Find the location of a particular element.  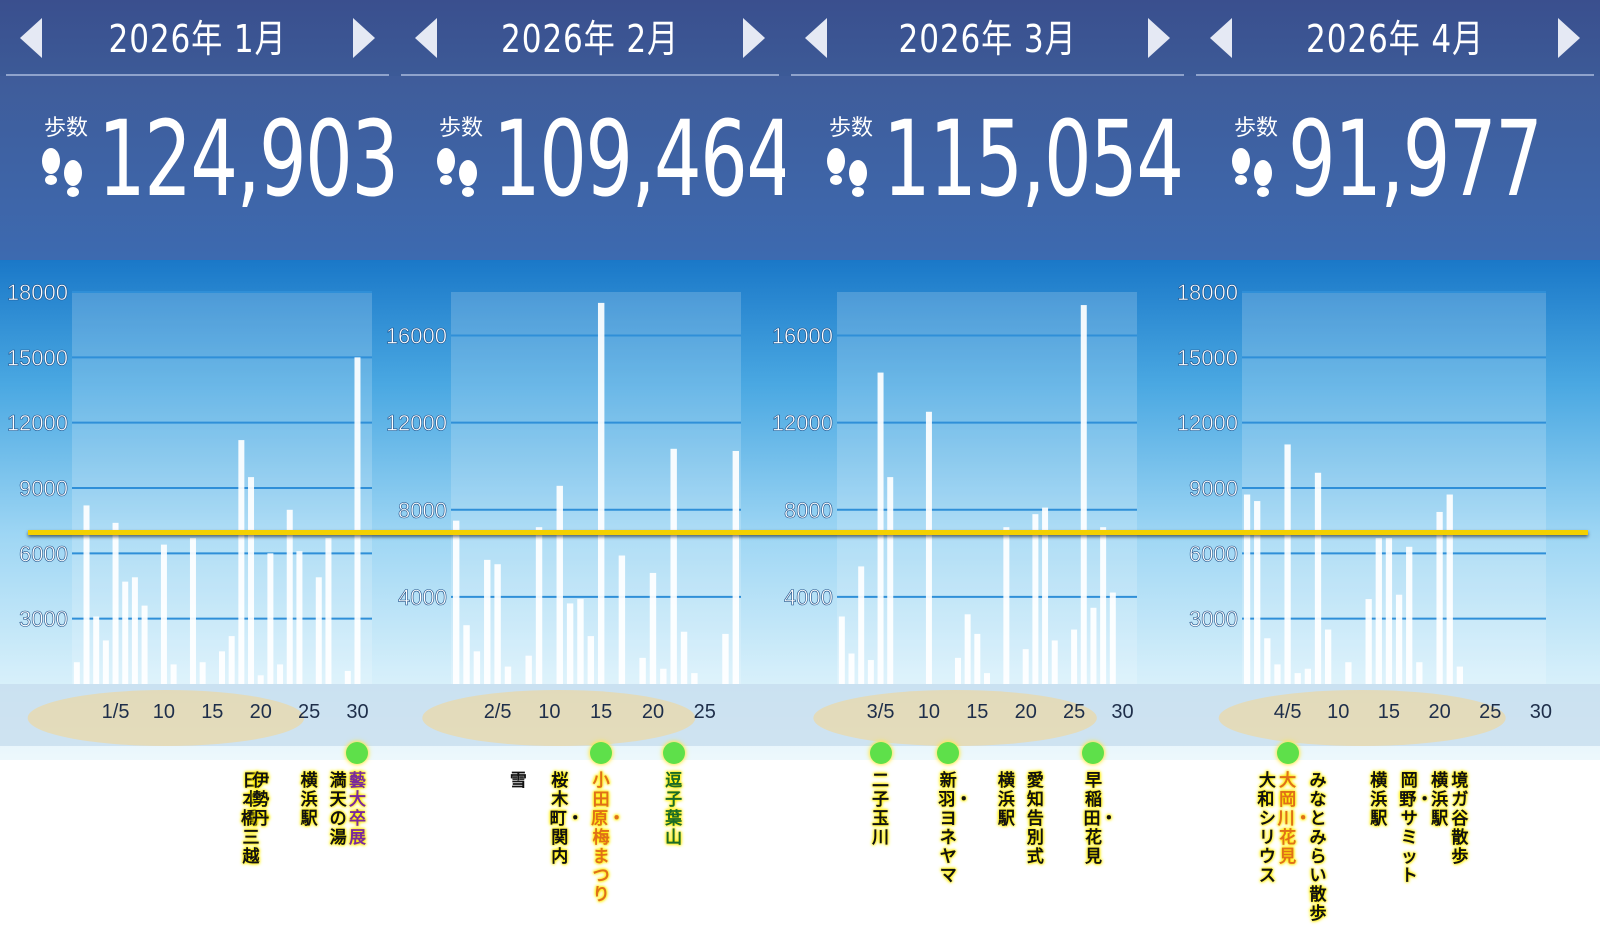

event-label: 早稲田・花見 is located at coordinates (1100, 819).